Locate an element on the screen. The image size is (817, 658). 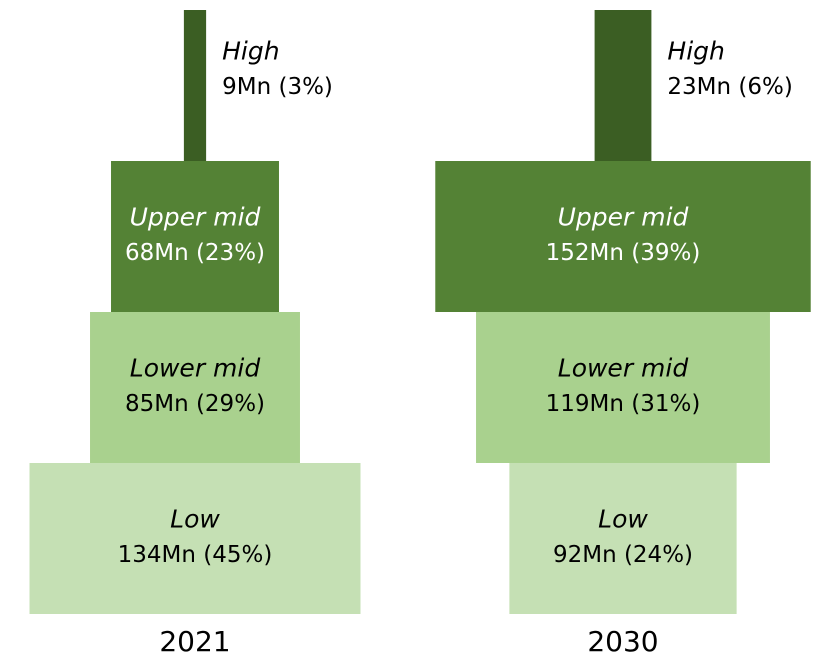
value-label: 119Mn (31%) is located at coordinates (623, 404).